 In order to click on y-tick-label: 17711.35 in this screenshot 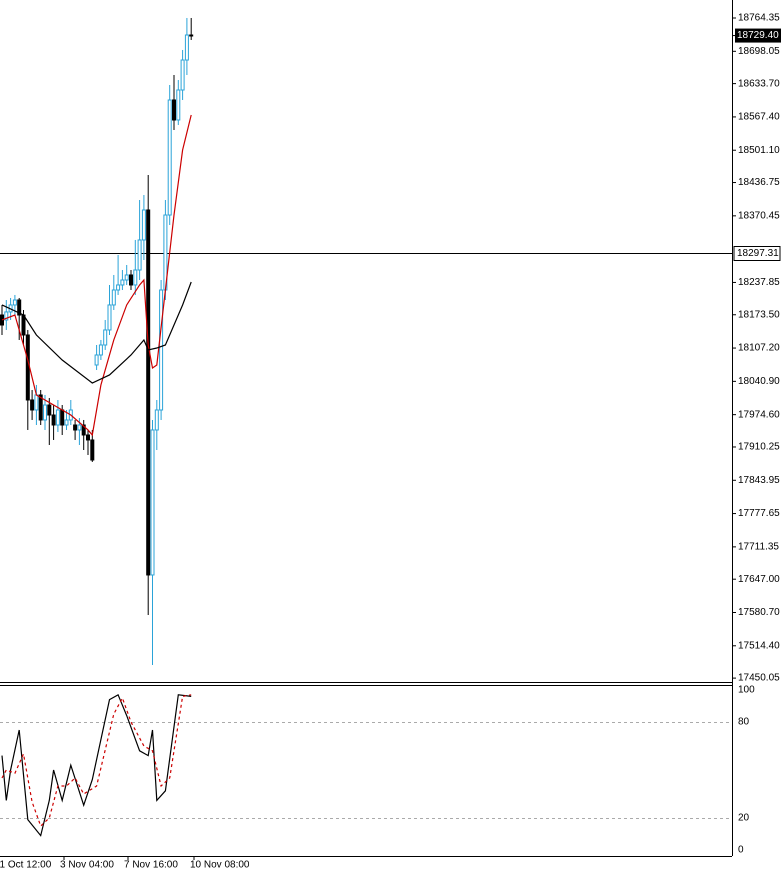, I will do `click(758, 547)`.